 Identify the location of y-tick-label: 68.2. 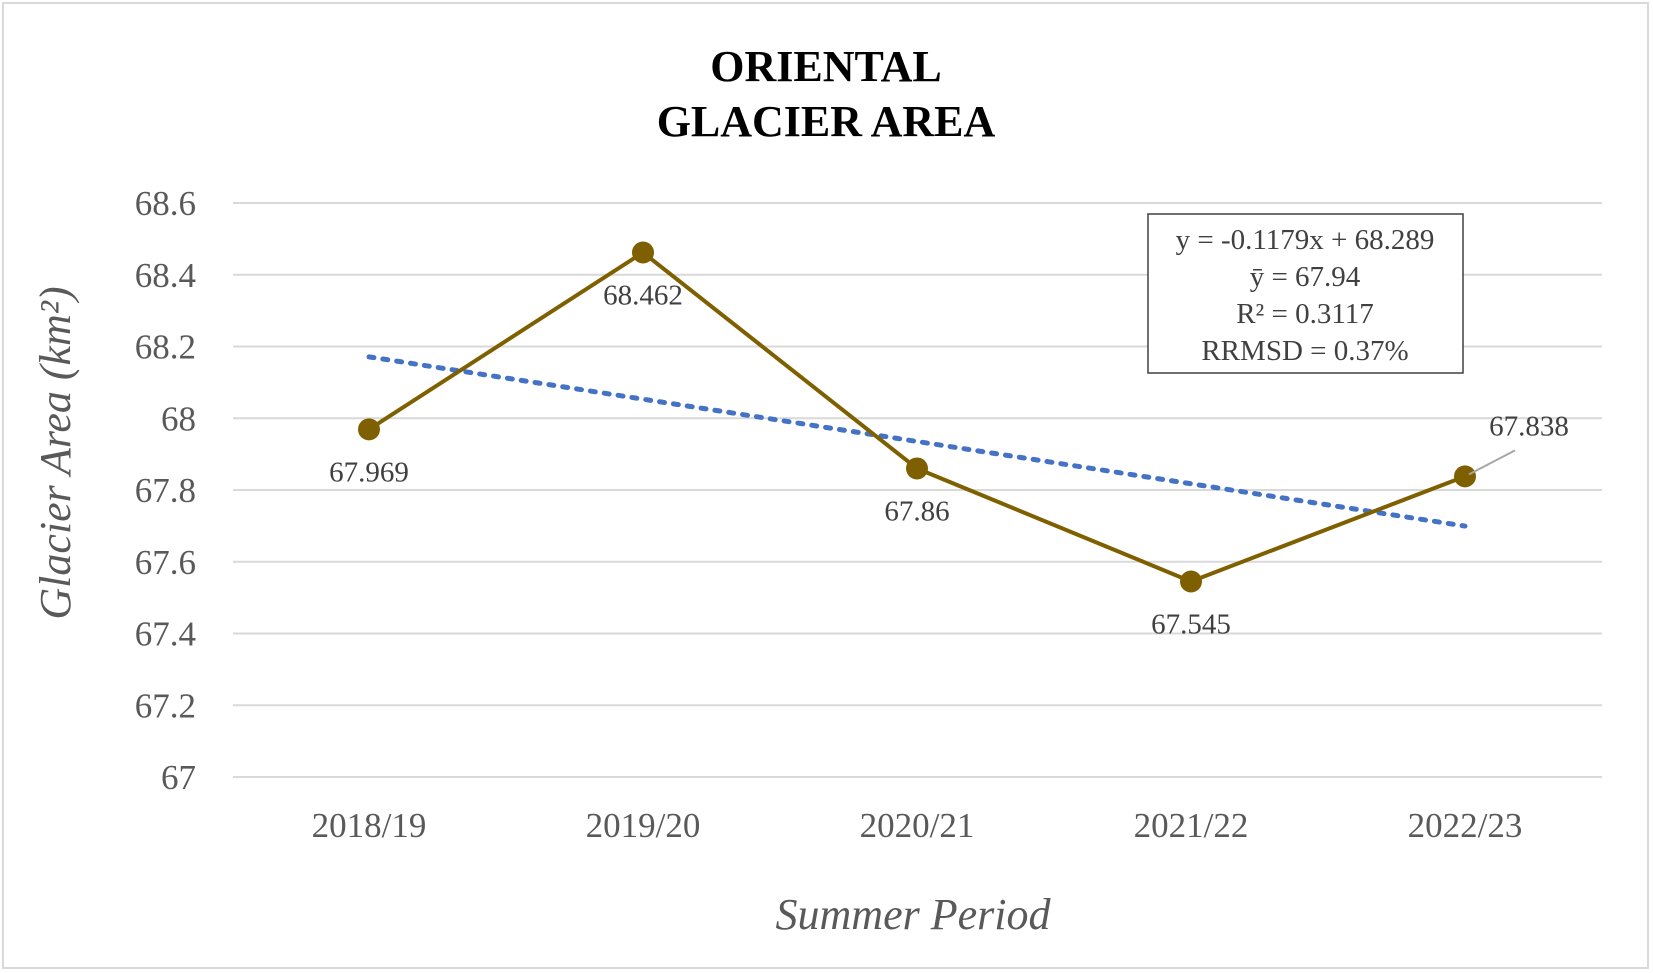
(165, 347).